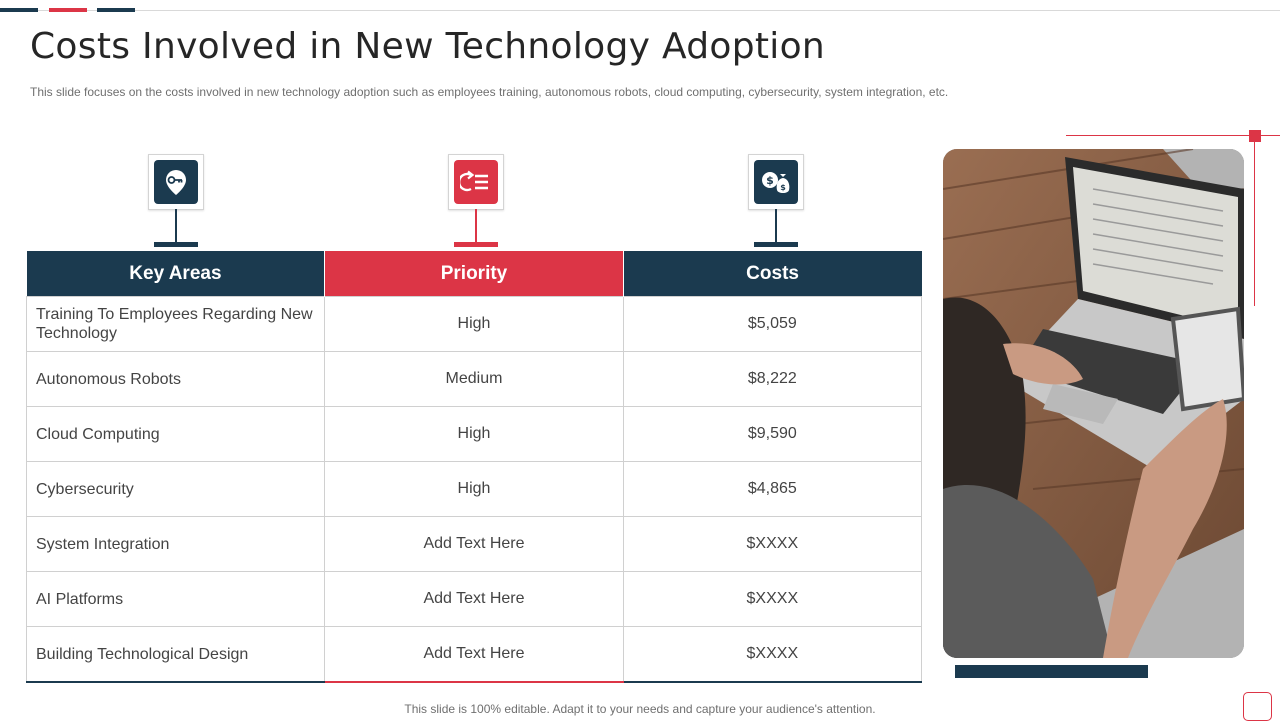 The width and height of the screenshot is (1280, 721). What do you see at coordinates (176, 182) in the screenshot?
I see `key-location-icon` at bounding box center [176, 182].